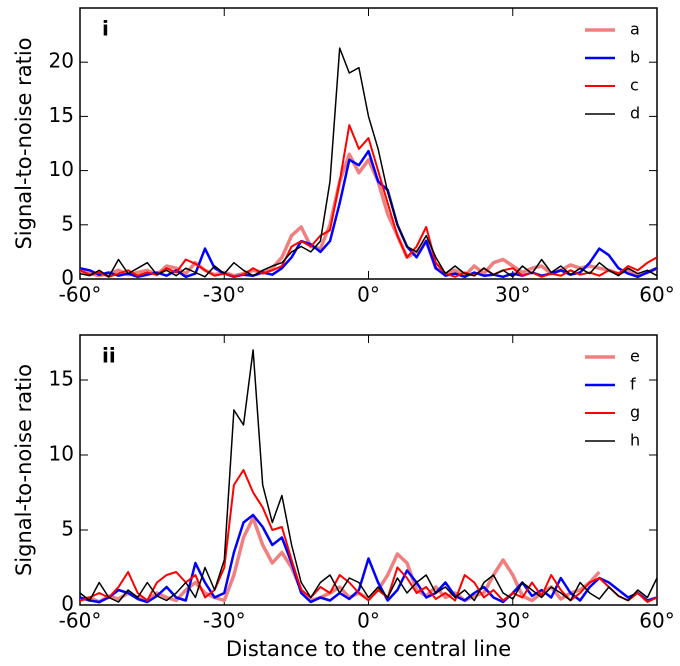  I want to click on legend-label: h, so click(635, 440).